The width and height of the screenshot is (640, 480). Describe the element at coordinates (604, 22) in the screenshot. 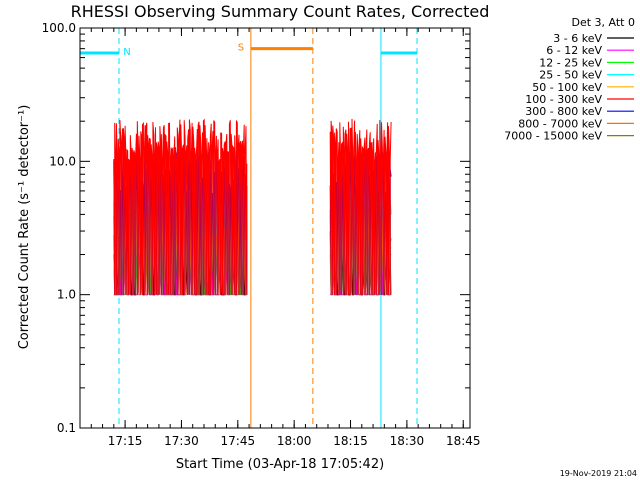

I see `legend-header: Det 3, Att 0` at that location.